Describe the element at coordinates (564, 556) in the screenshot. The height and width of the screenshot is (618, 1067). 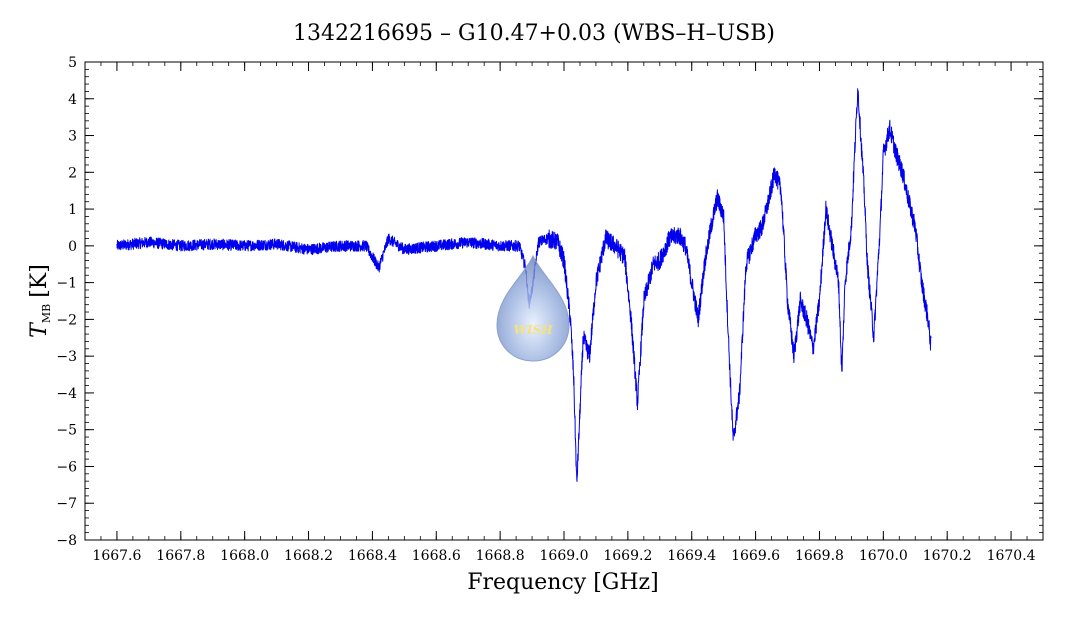
I see `x-tick-label: 1669.0` at that location.